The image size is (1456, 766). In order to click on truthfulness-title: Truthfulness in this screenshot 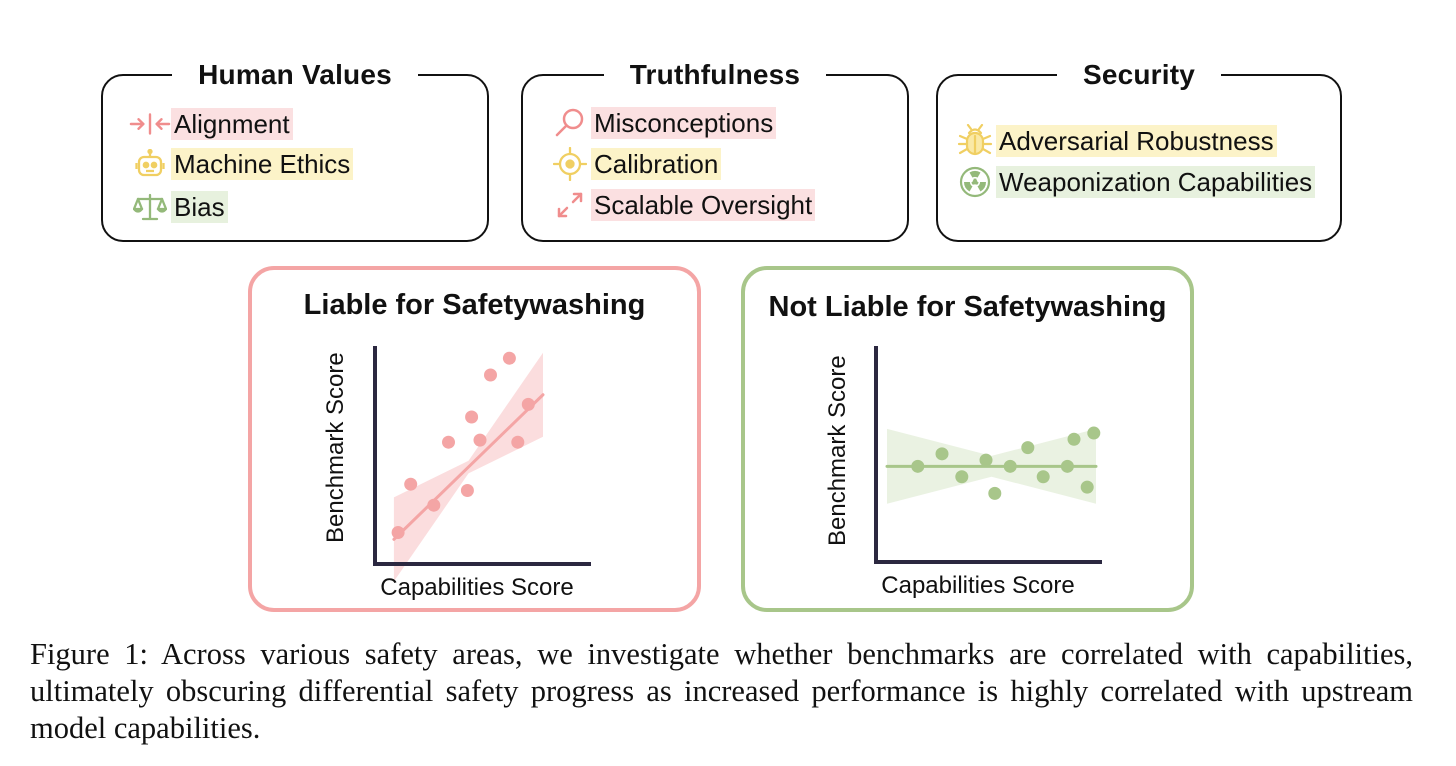, I will do `click(715, 74)`.